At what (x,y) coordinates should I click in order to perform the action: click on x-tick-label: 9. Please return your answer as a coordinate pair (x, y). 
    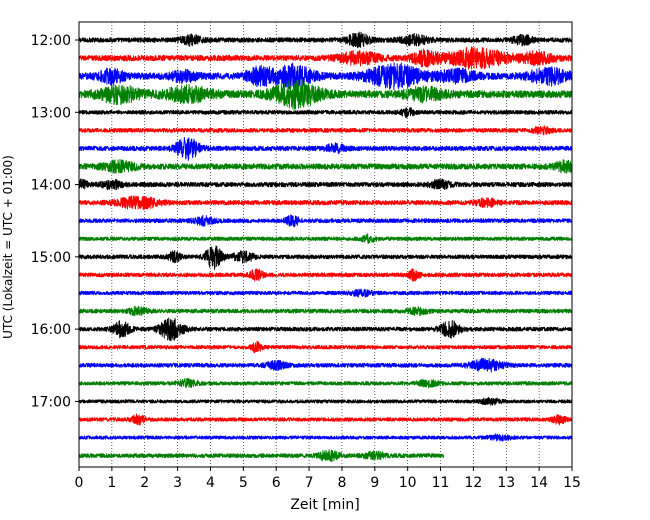
    Looking at the image, I should click on (374, 483).